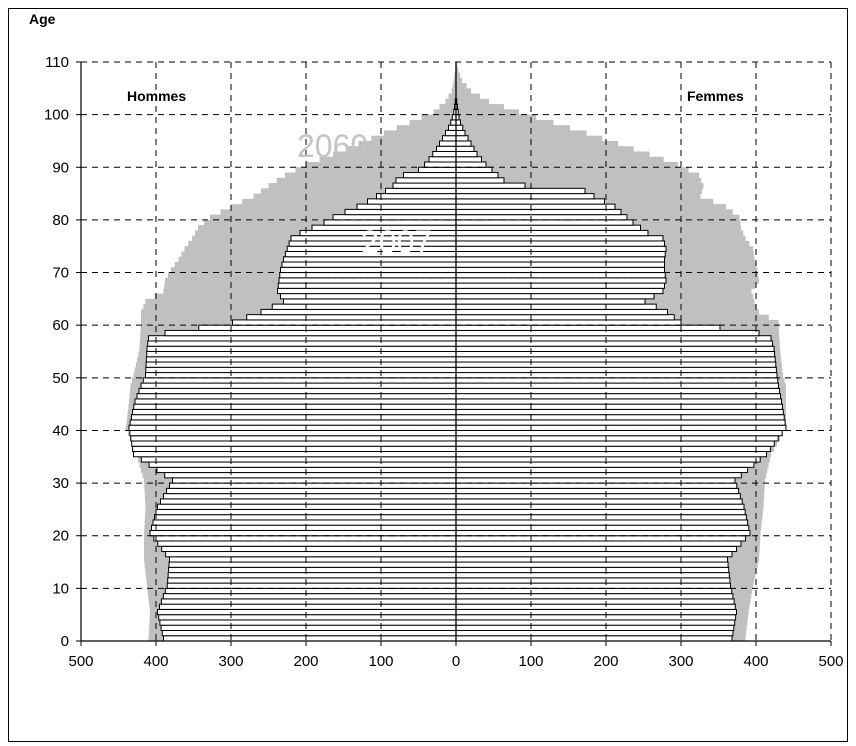 This screenshot has height=746, width=856. Describe the element at coordinates (380, 661) in the screenshot. I see `x-tick-label-4: 100` at that location.